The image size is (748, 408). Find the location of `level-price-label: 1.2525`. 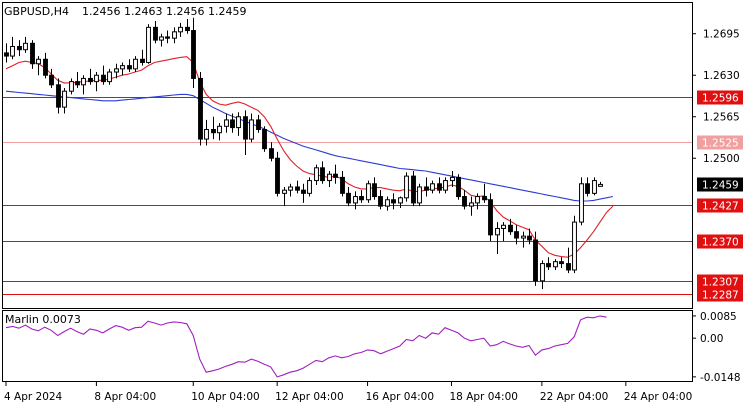

level-price-label: 1.2525 is located at coordinates (720, 144).